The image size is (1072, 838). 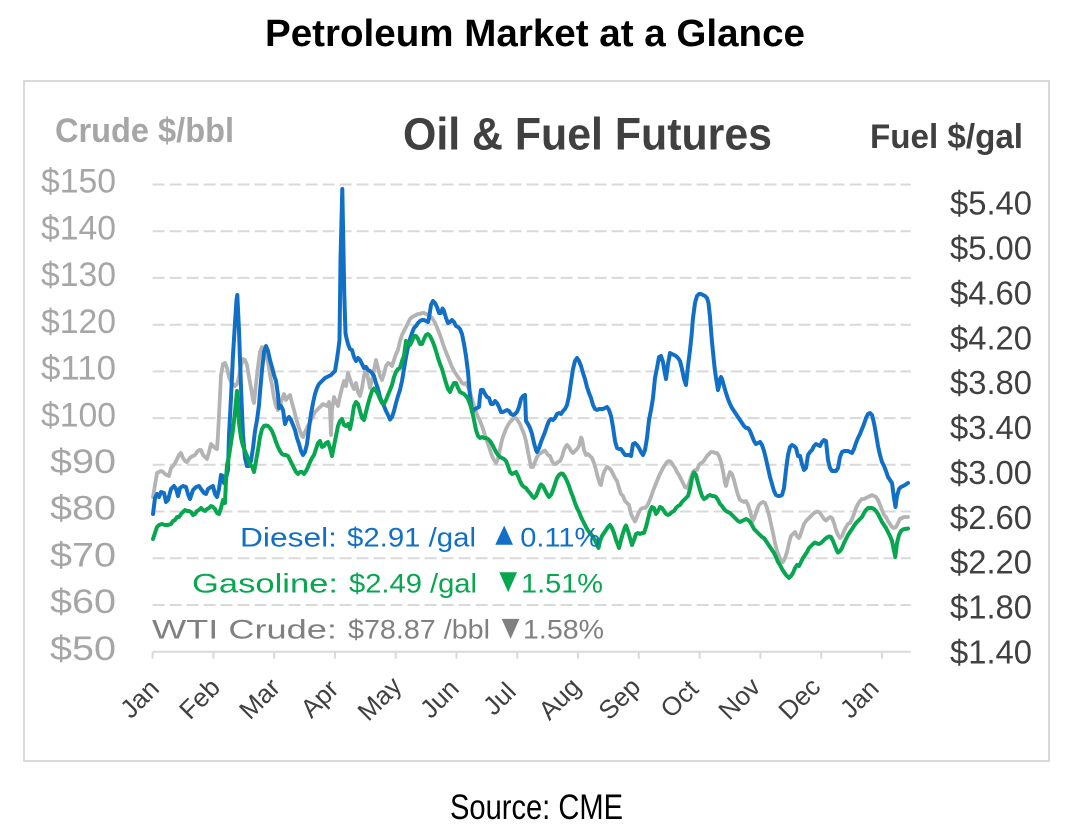 What do you see at coordinates (78, 182) in the screenshot?
I see `svg-text: $150` at bounding box center [78, 182].